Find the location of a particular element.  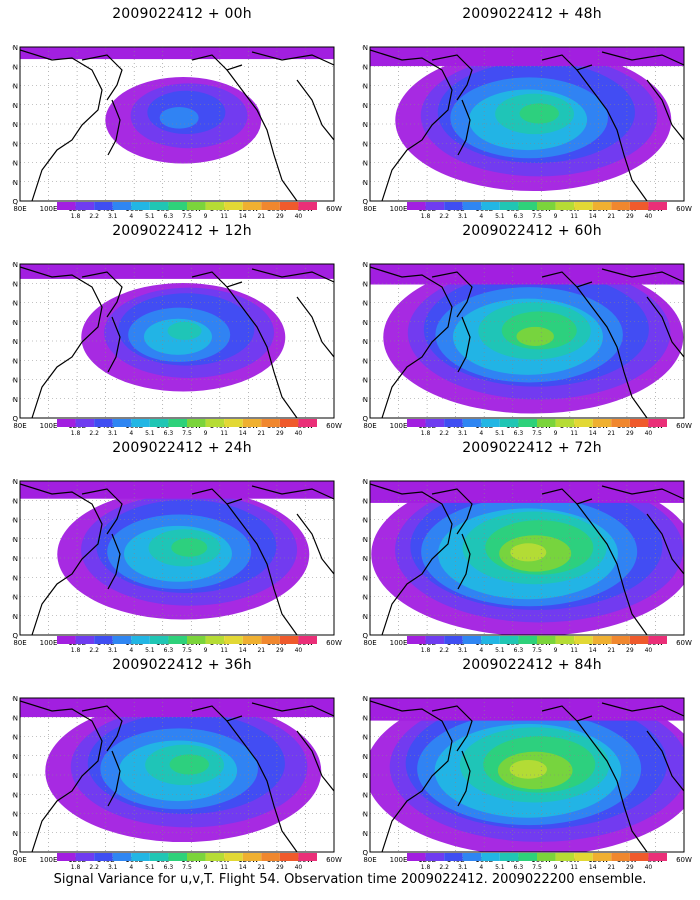

lat-tick-label: 80N is located at coordinates (15, 482).